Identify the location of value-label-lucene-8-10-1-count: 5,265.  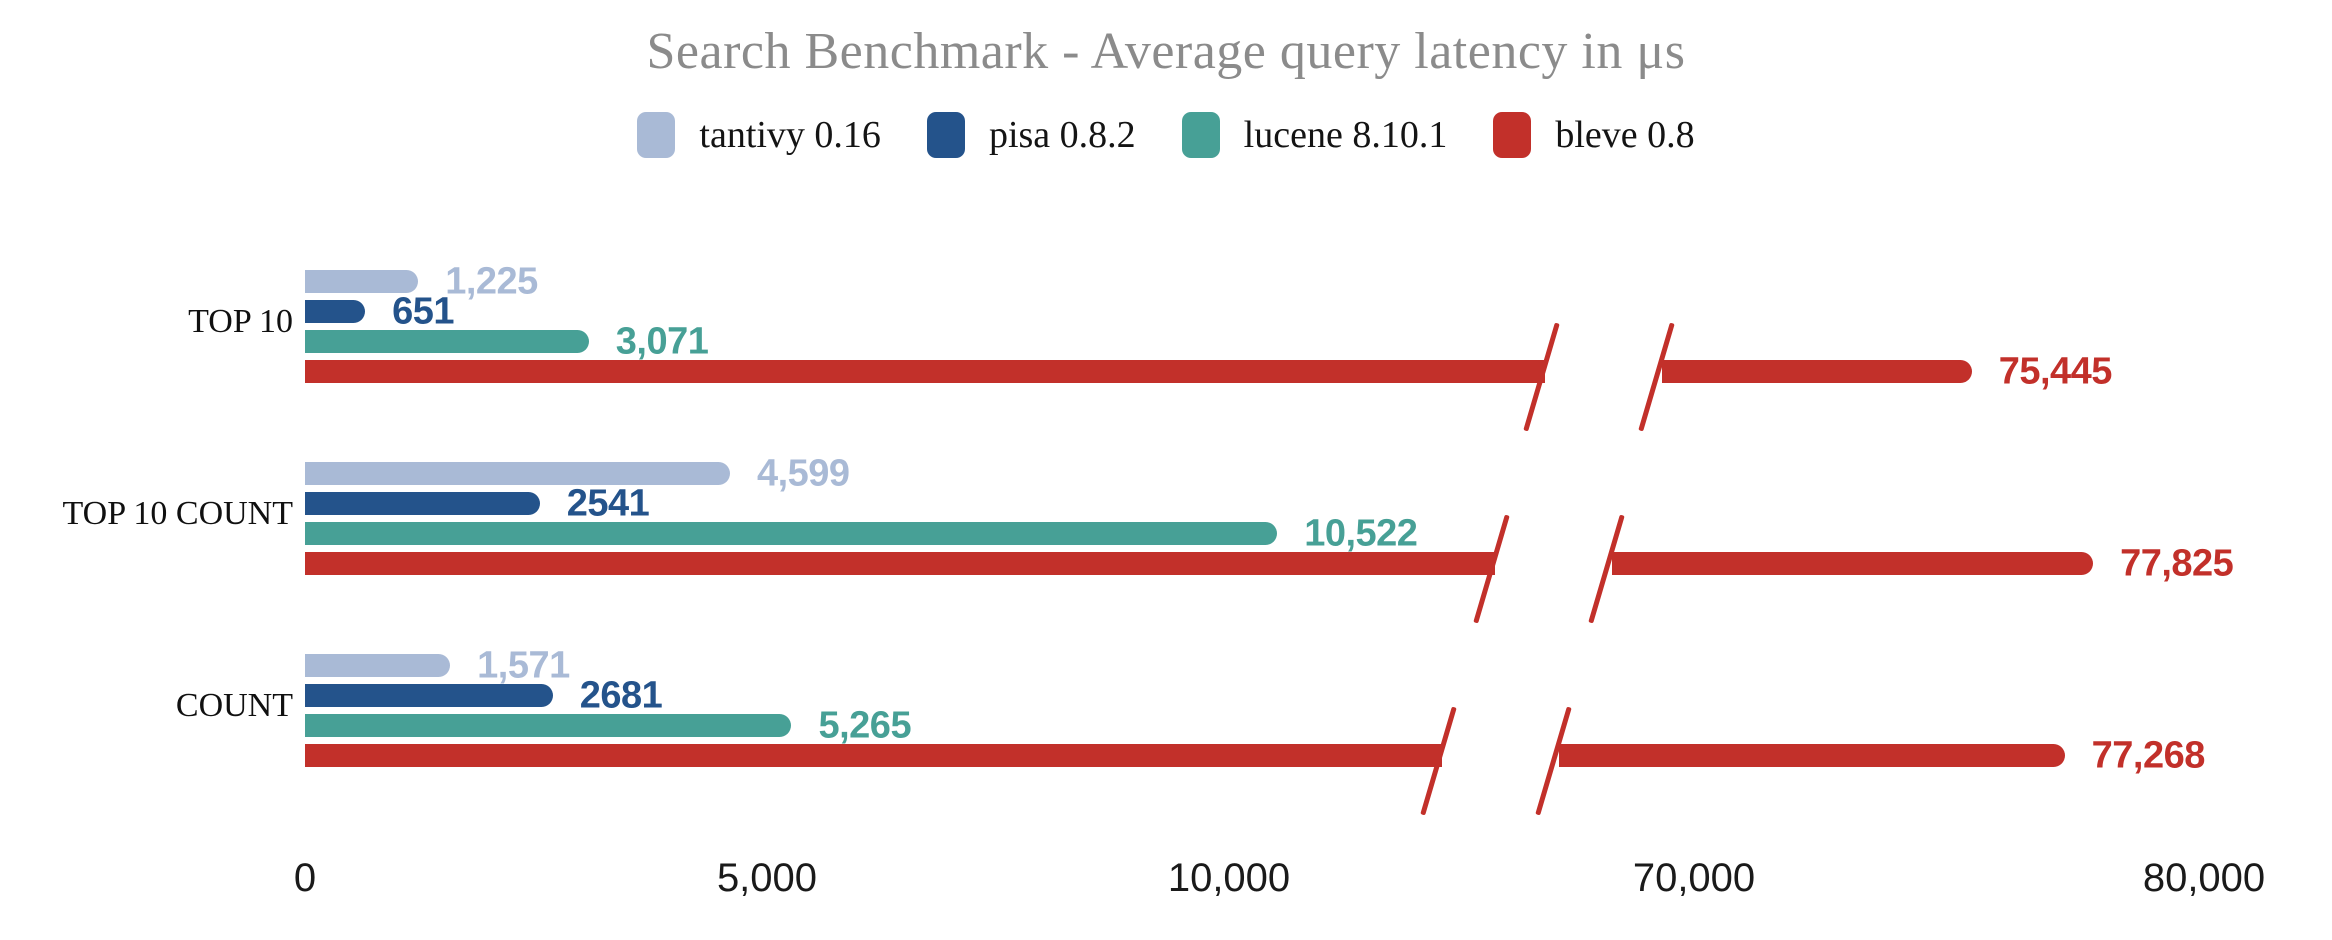
(865, 725).